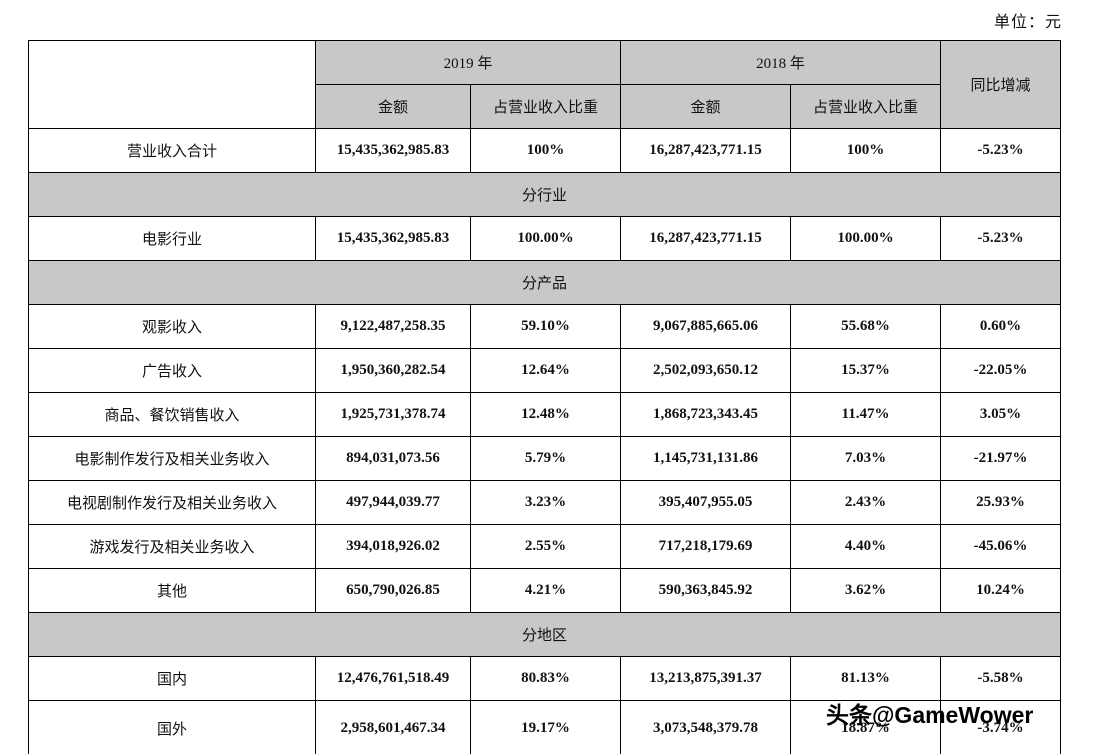 The width and height of the screenshot is (1108, 754). I want to click on row-label: 观影收入, so click(172, 326).